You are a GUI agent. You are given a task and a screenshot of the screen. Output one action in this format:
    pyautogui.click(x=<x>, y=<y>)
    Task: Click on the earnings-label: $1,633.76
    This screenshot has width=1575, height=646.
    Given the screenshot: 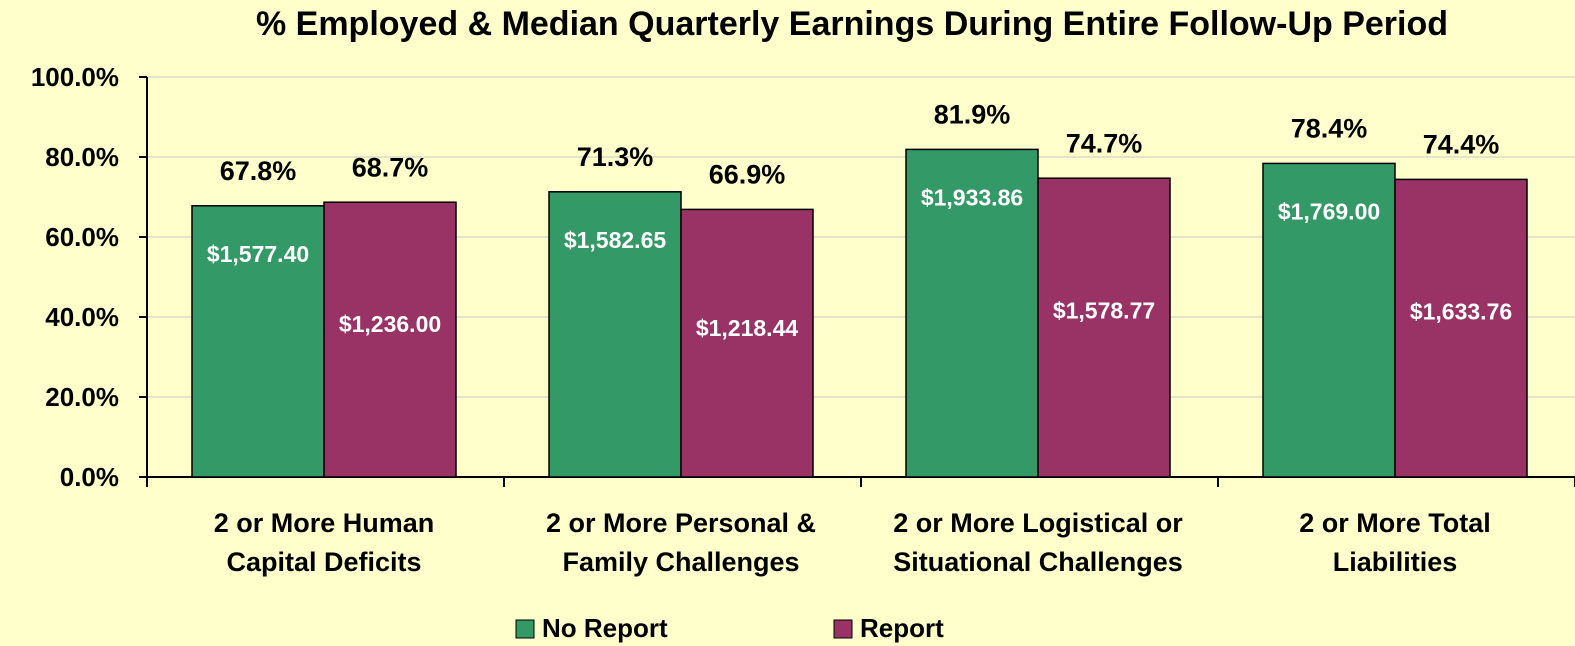 What is the action you would take?
    pyautogui.click(x=1461, y=311)
    